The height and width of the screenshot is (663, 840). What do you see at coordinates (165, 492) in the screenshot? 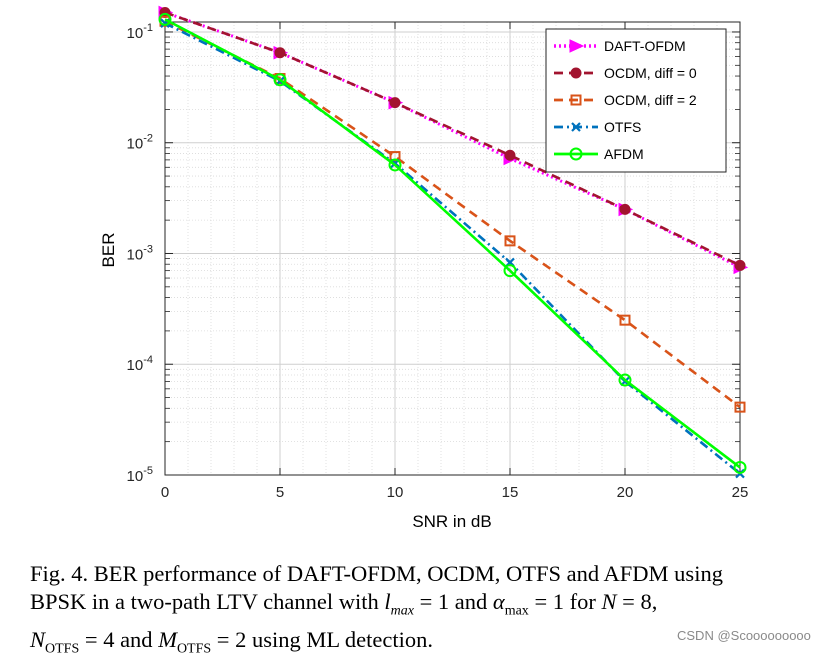
I see `x-tick-label: 0` at bounding box center [165, 492].